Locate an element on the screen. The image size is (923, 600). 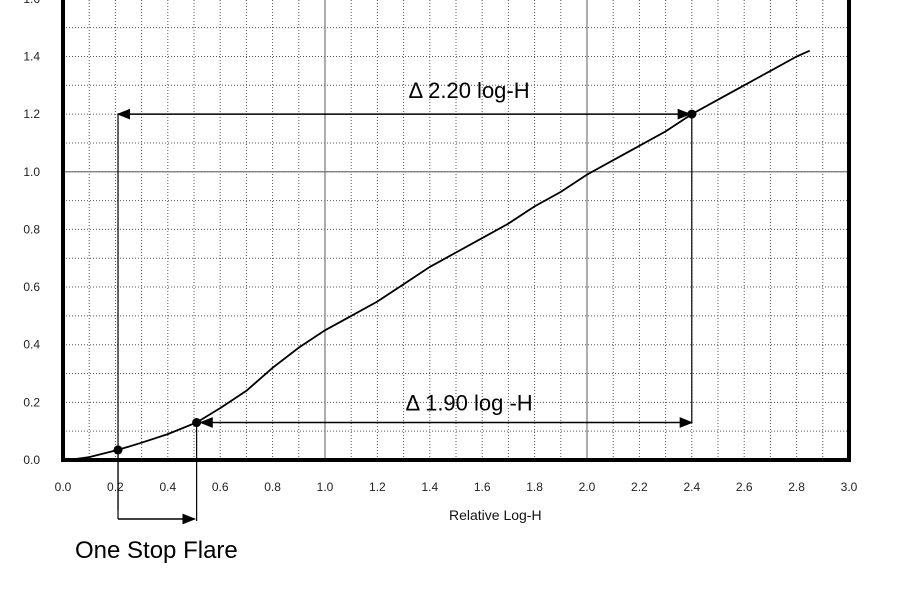
x-tick-label: 0.8 is located at coordinates (272, 487).